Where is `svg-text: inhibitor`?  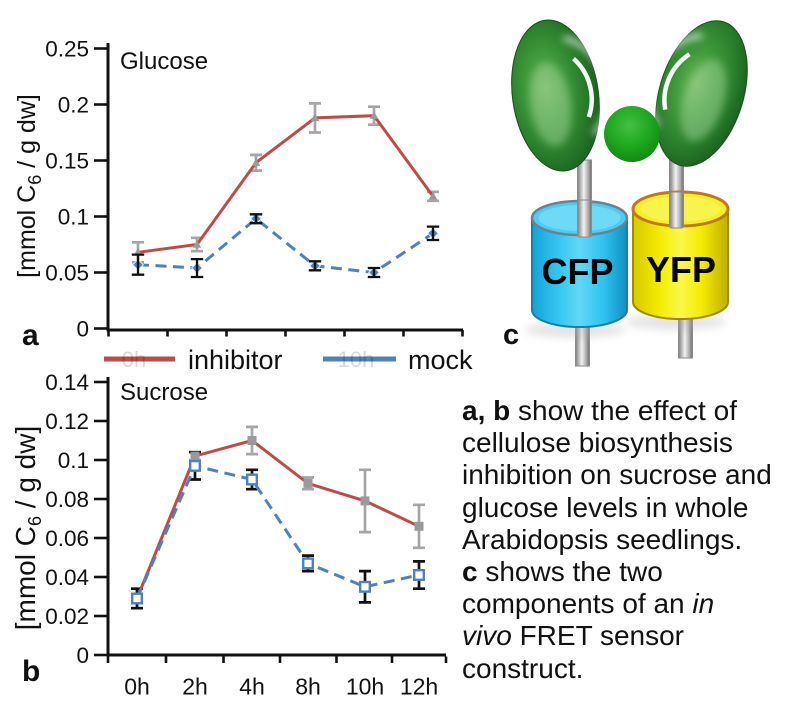
svg-text: inhibitor is located at coordinates (235, 360).